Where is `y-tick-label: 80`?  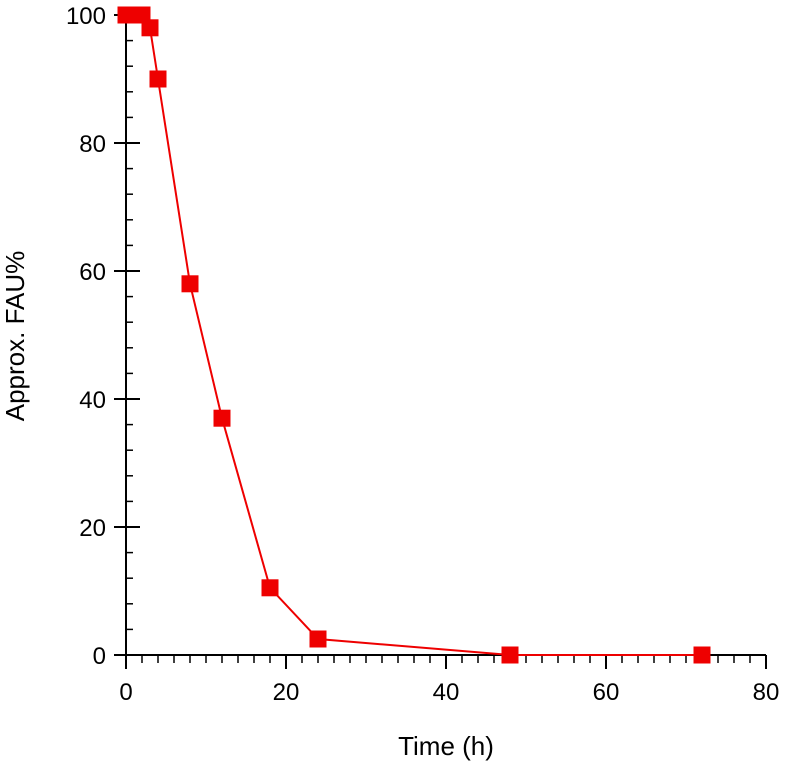 y-tick-label: 80 is located at coordinates (92, 144).